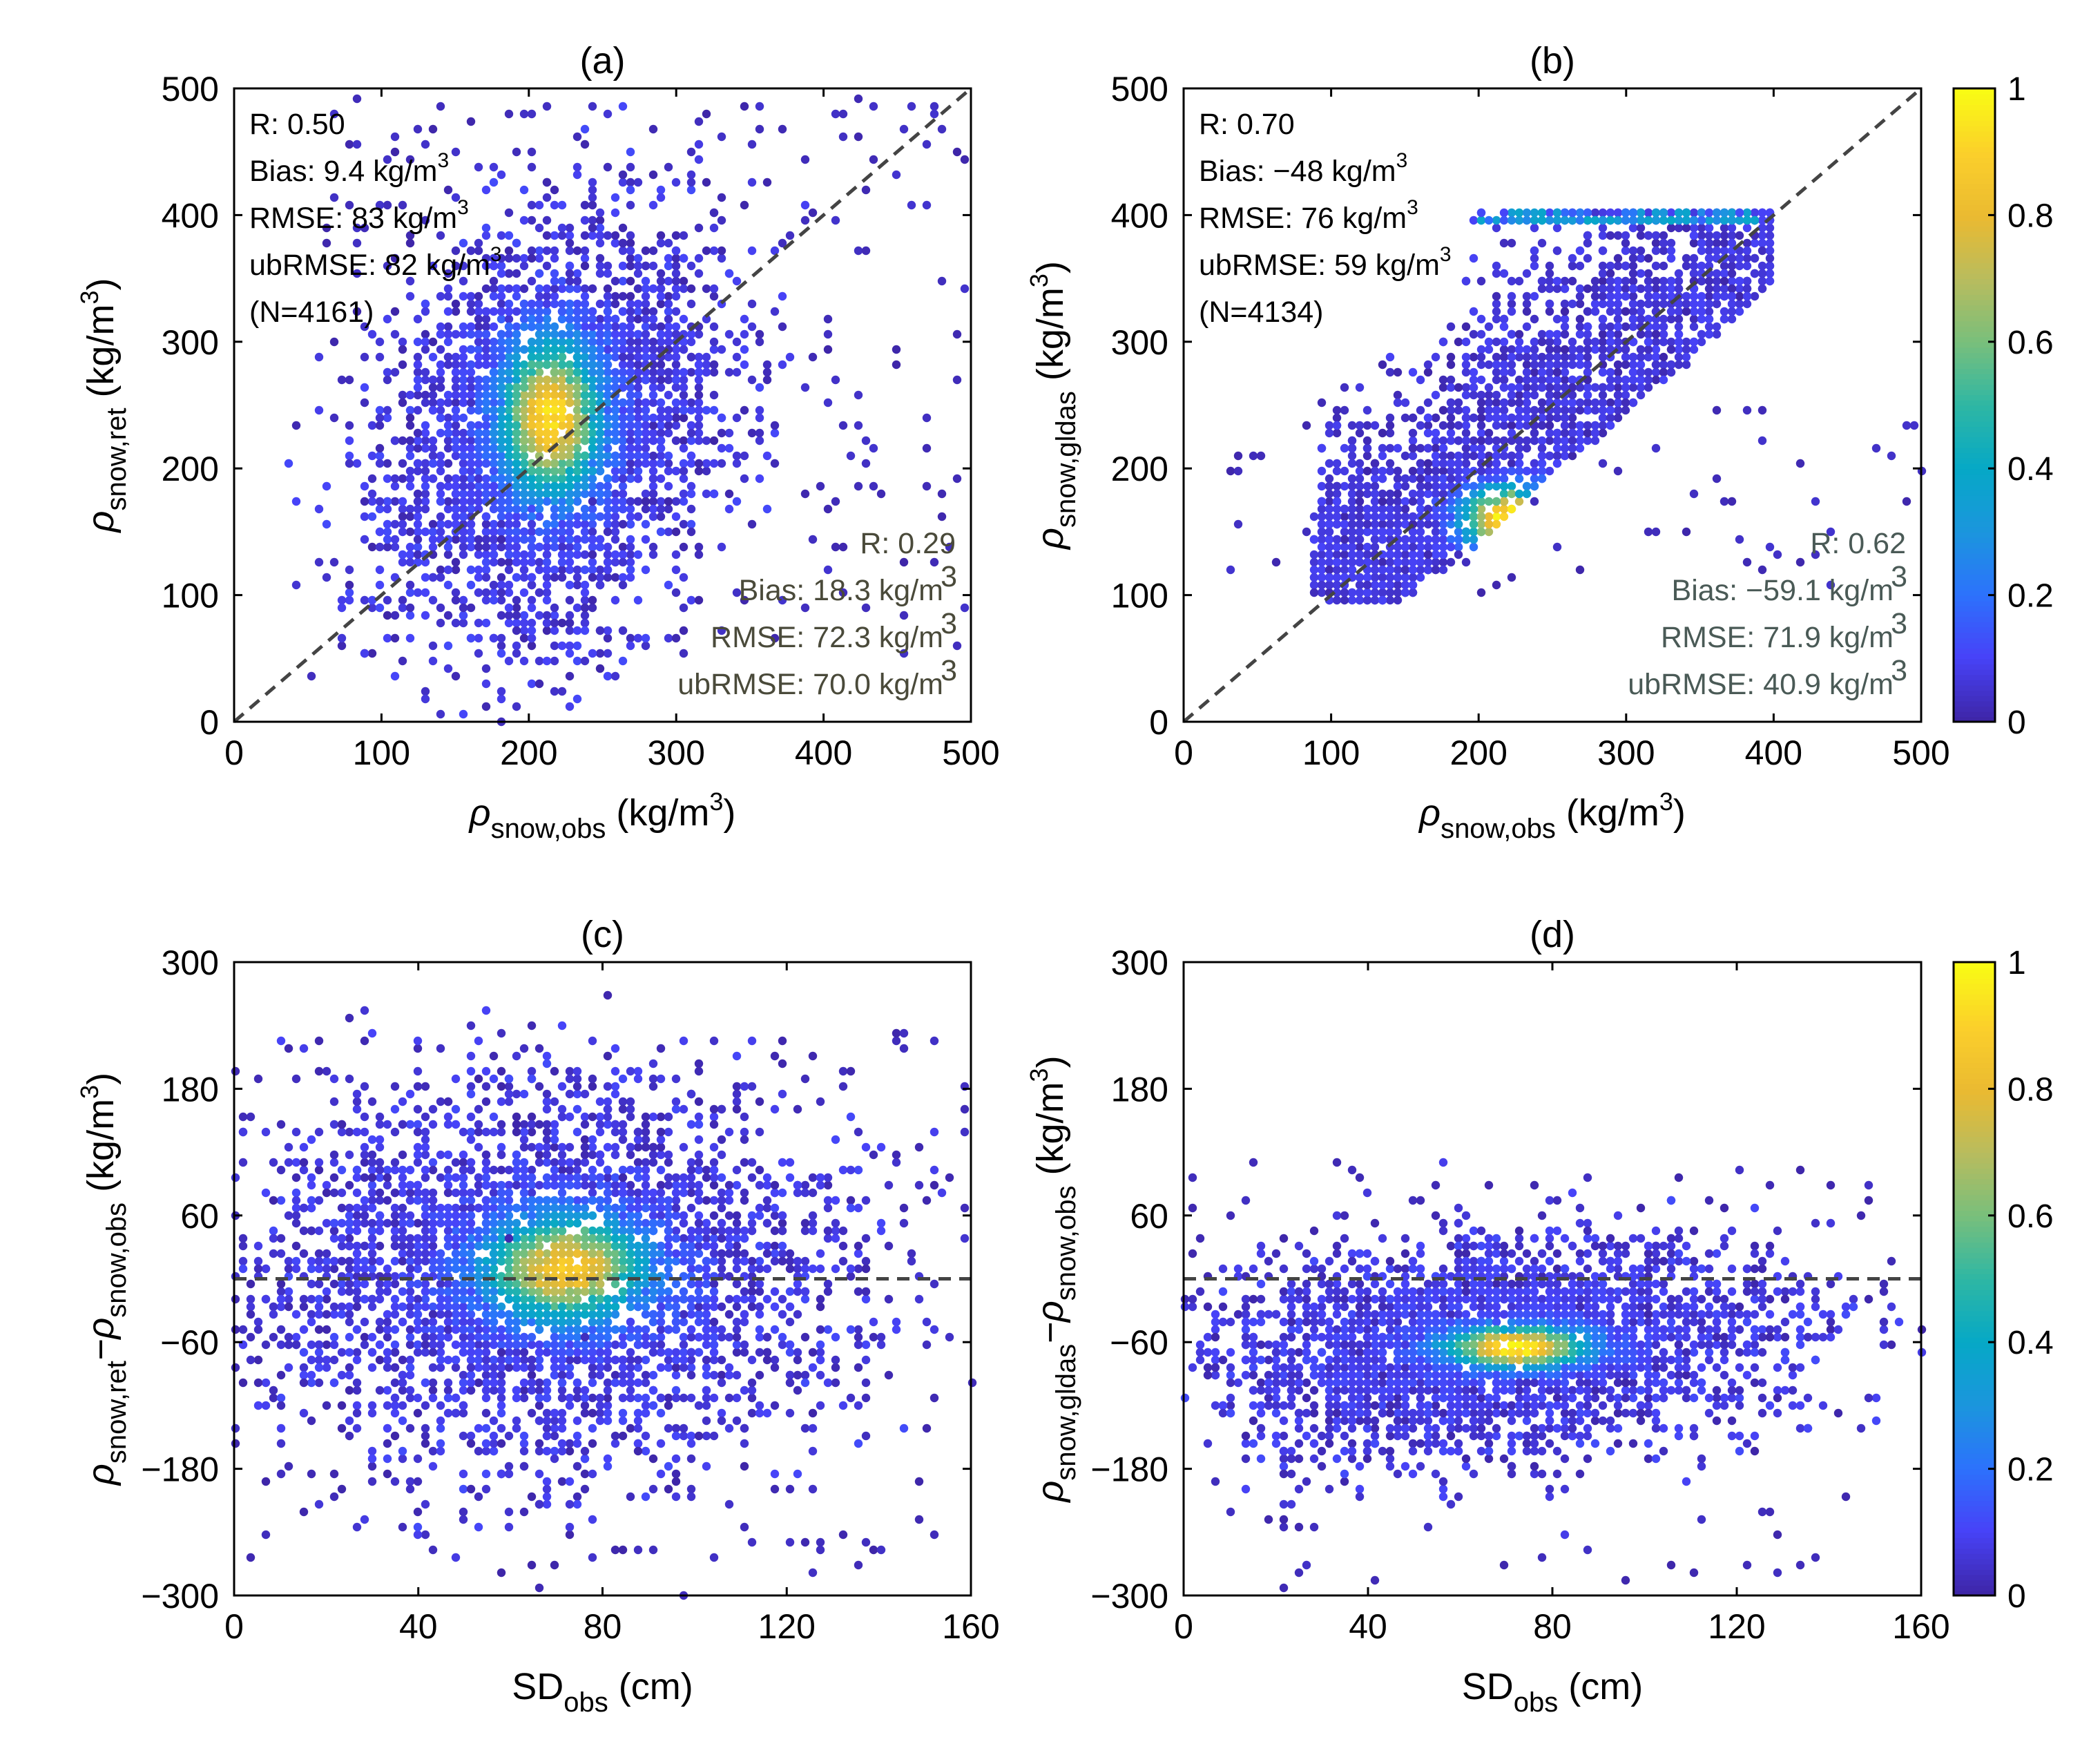  I want to click on stat-line: (N=4161), so click(311, 312).